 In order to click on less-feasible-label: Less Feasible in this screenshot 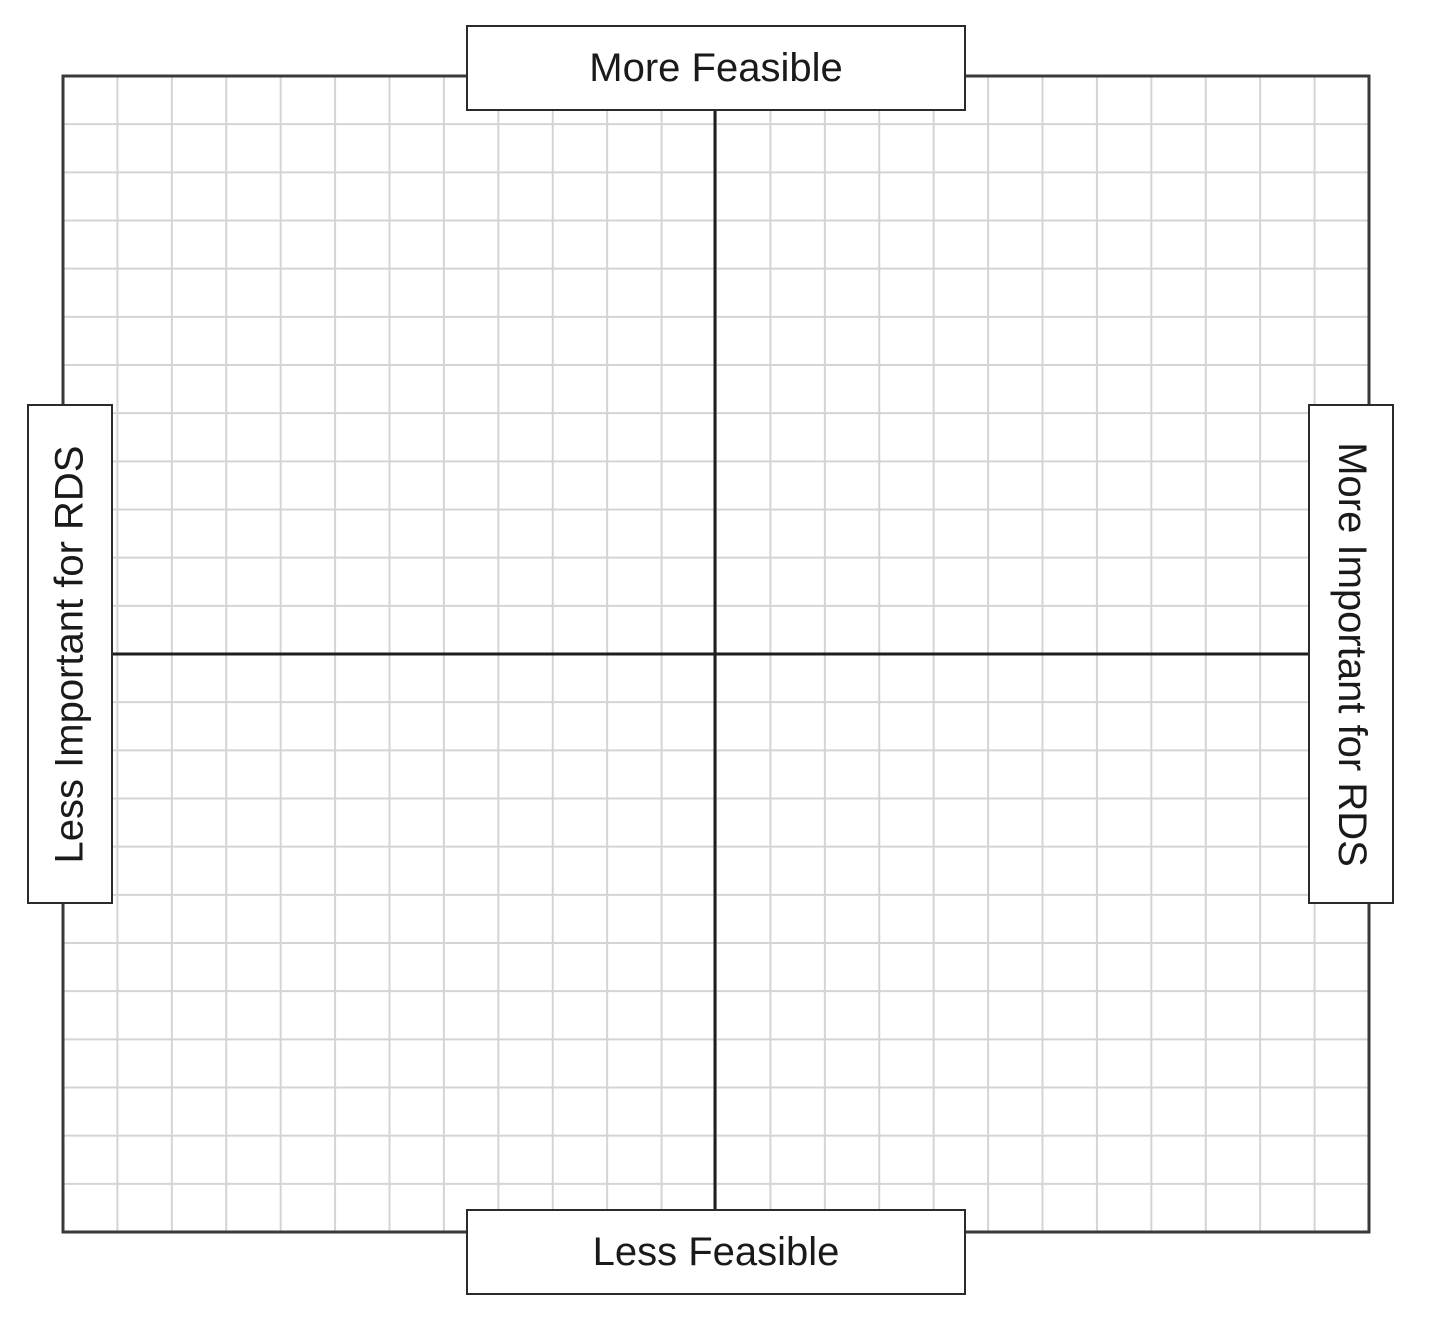, I will do `click(716, 1252)`.